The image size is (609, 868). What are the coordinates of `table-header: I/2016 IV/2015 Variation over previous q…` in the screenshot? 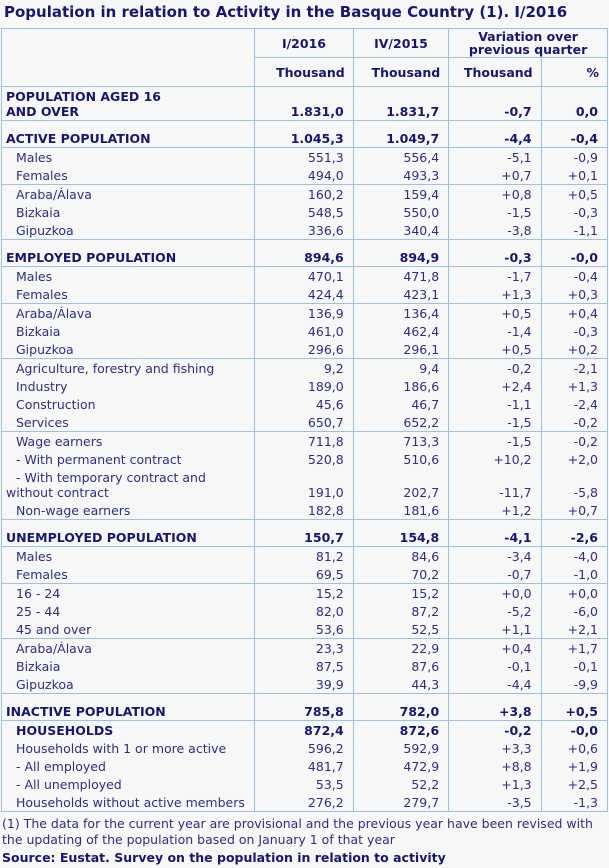 It's located at (305, 57).